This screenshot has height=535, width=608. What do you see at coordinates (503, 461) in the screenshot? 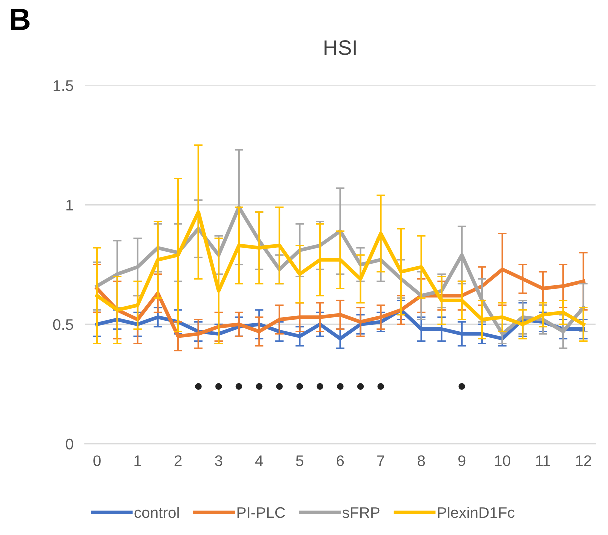
I see `x-tick-label: 10` at bounding box center [503, 461].